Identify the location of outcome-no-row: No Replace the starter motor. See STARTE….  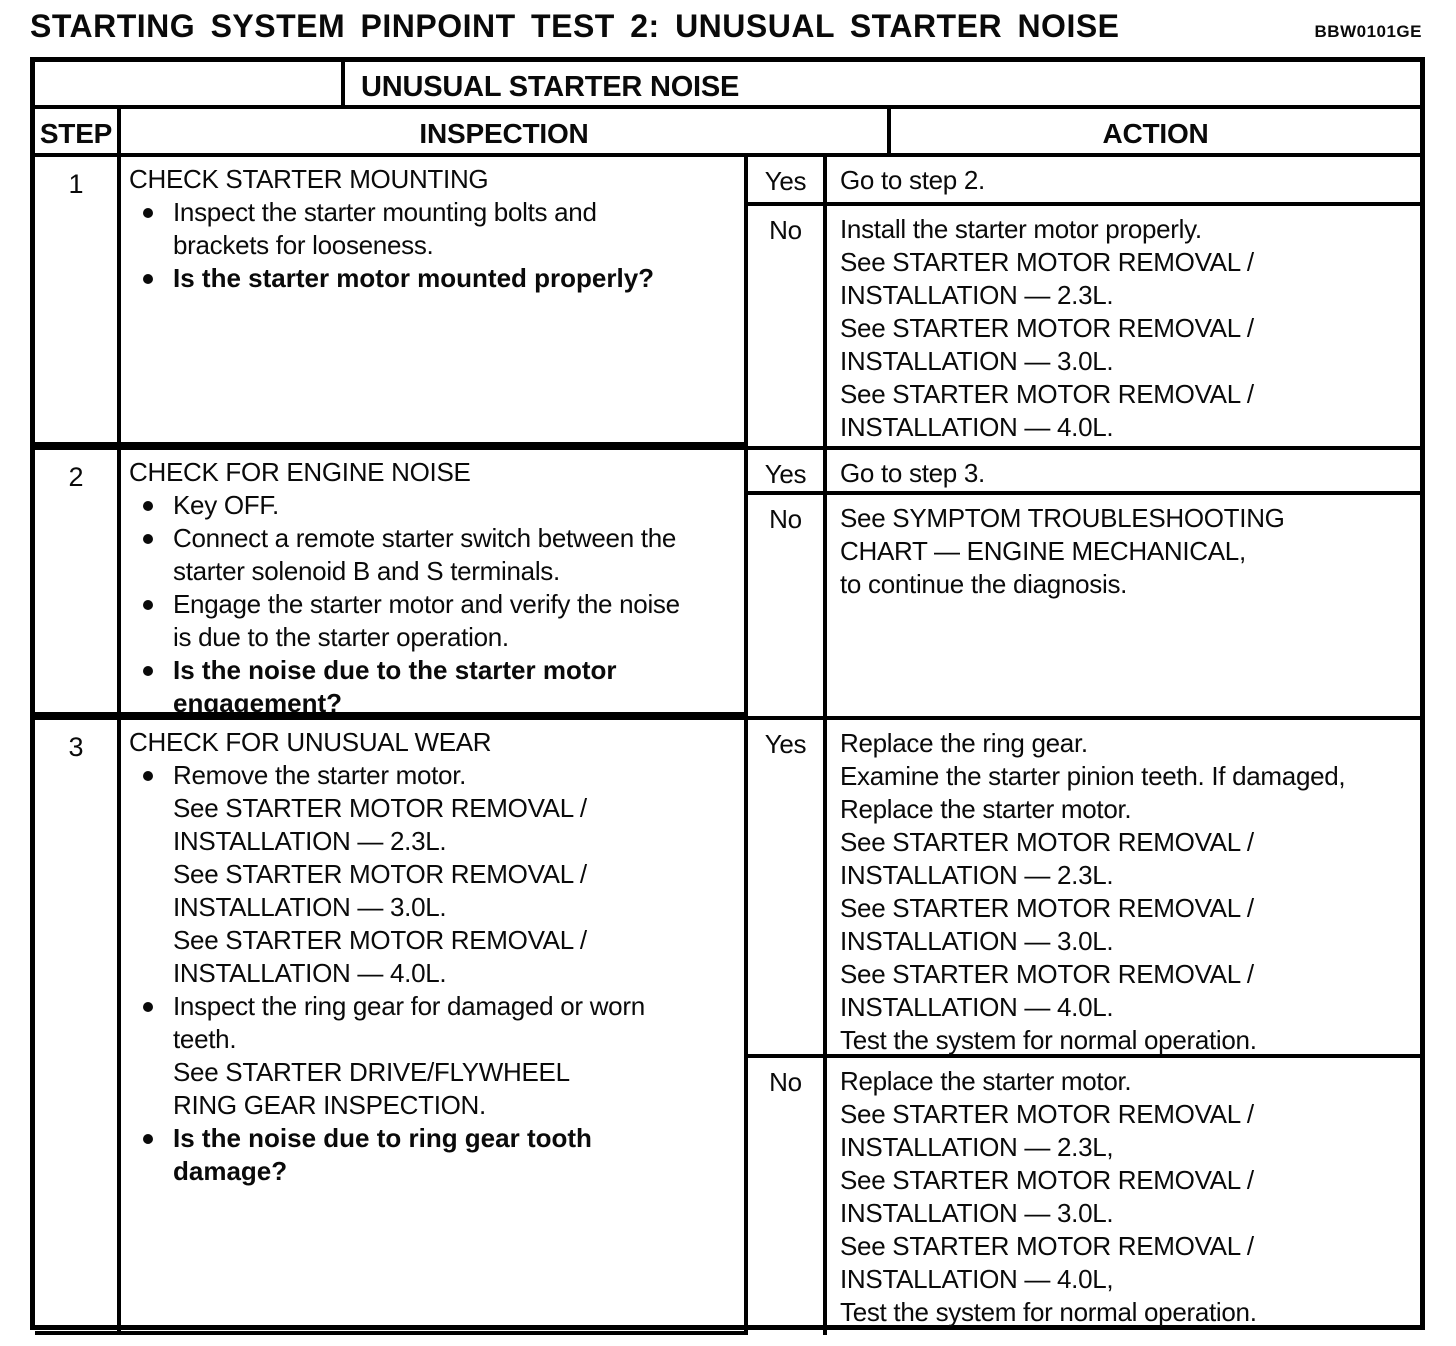
(1084, 1196).